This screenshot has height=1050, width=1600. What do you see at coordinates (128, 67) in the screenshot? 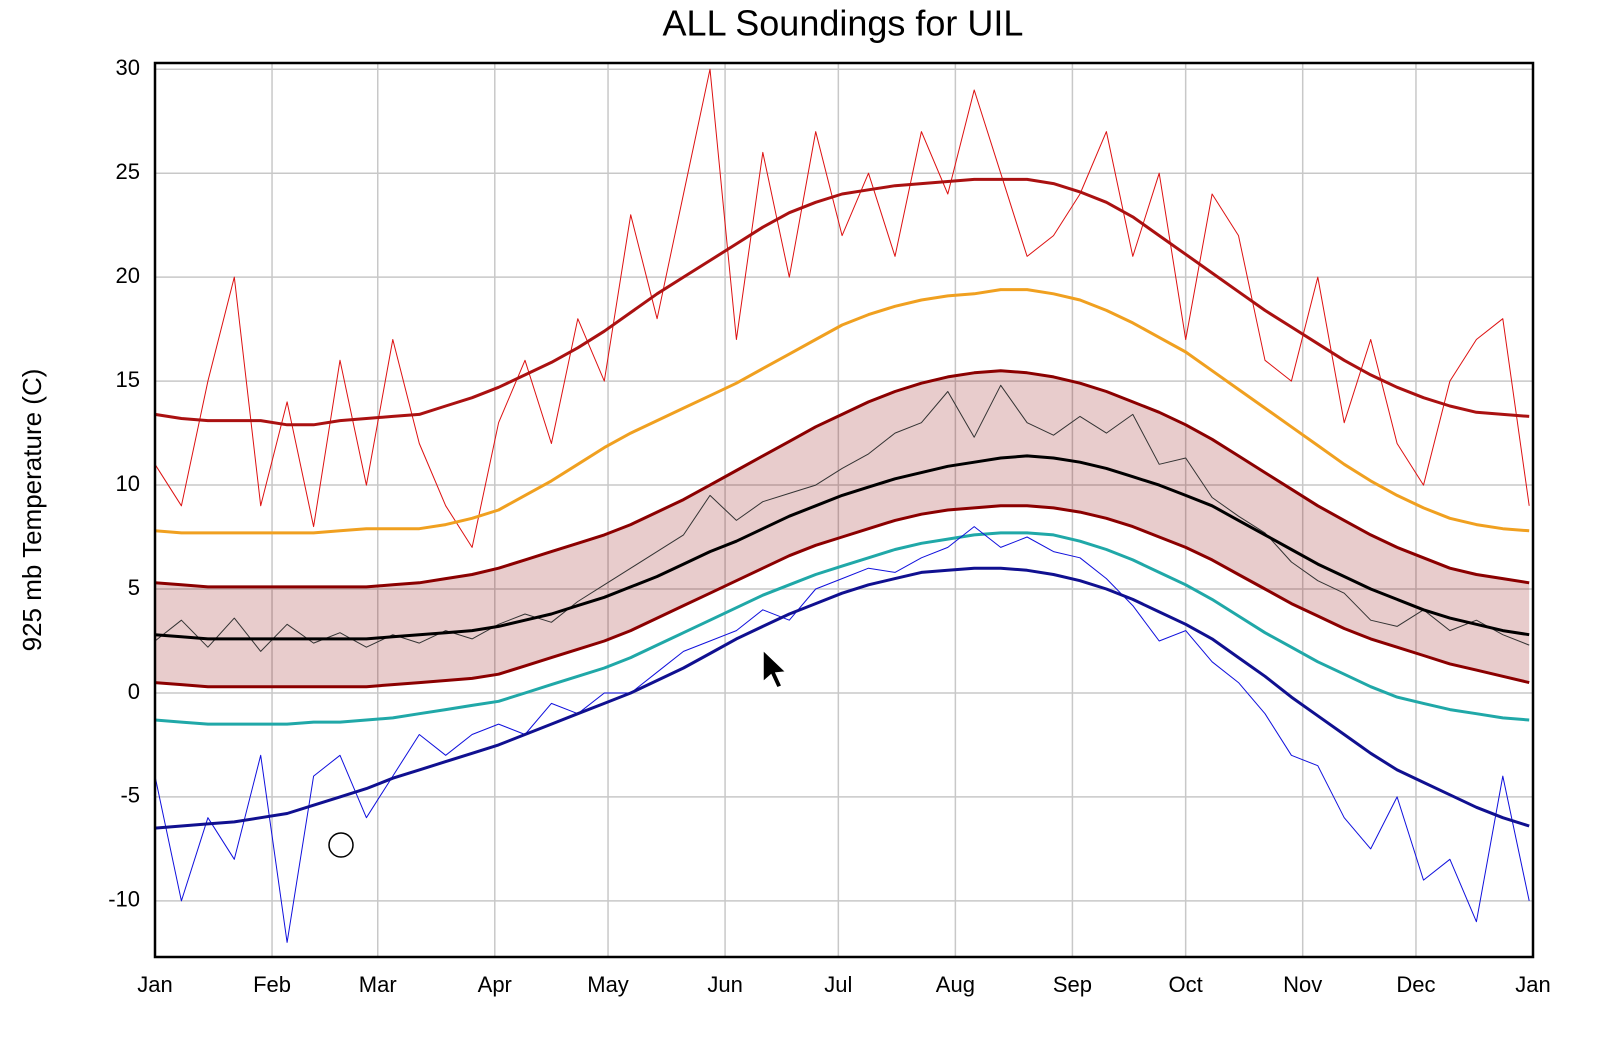
I see `y-tick-label: 30` at bounding box center [128, 67].